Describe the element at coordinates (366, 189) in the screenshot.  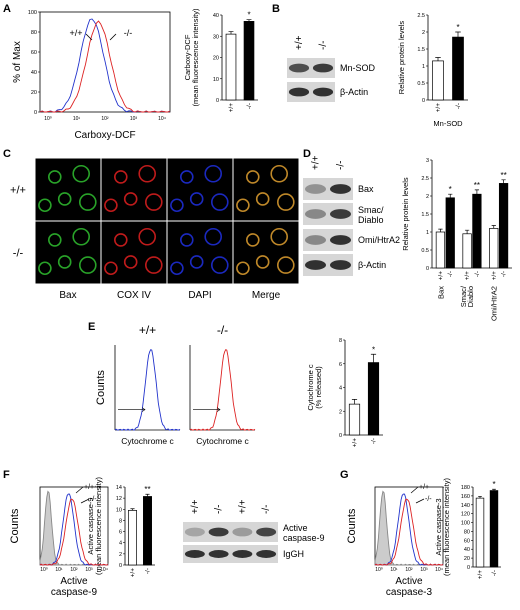
I see `band-label: Bax` at that location.